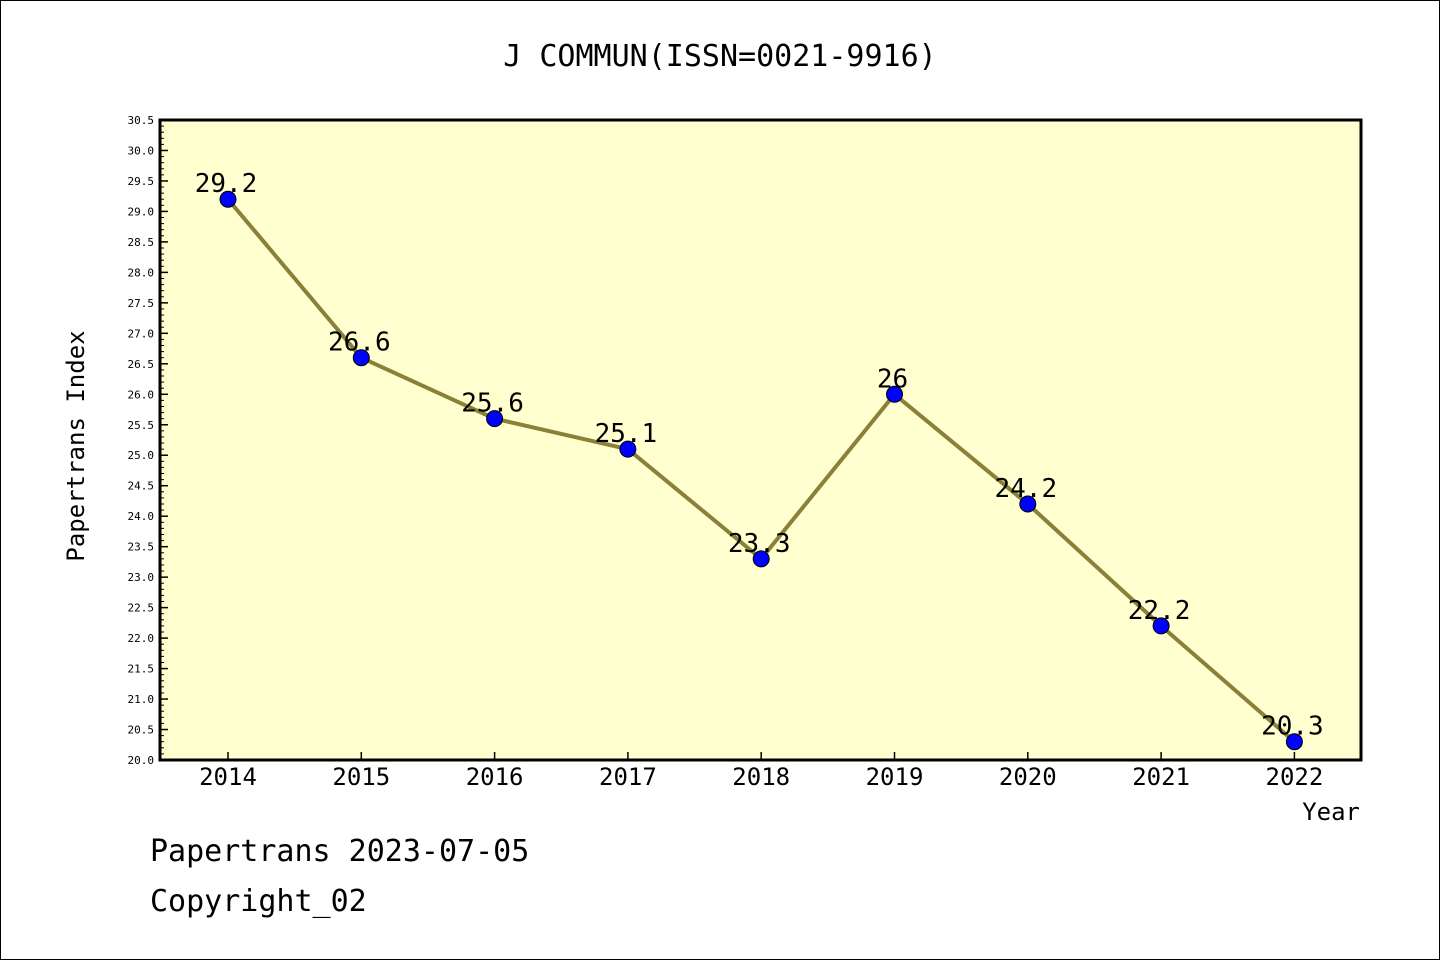 The width and height of the screenshot is (1440, 960). I want to click on y-tick-label: 20.5, so click(141, 730).